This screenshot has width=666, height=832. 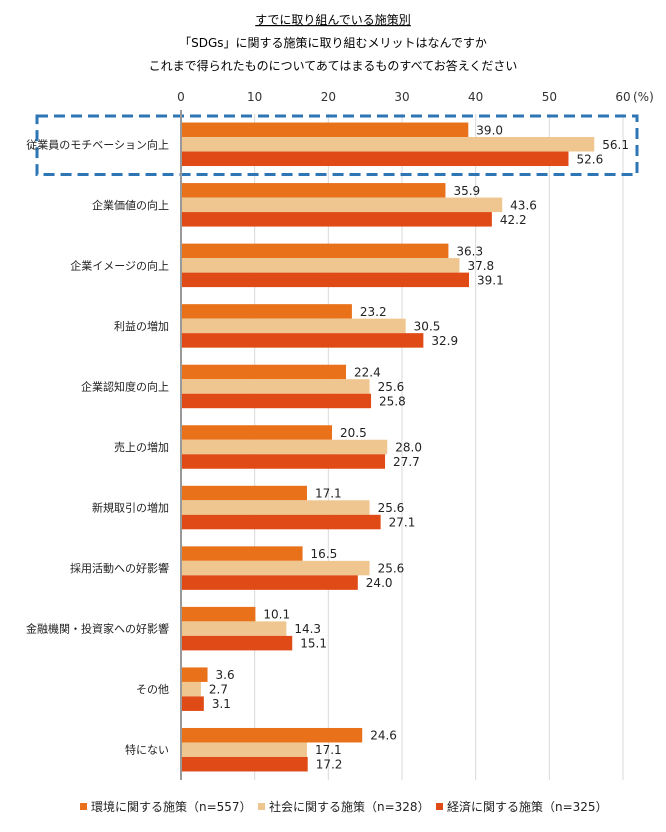 What do you see at coordinates (272, 735) in the screenshot?
I see `bar-s0-c10` at bounding box center [272, 735].